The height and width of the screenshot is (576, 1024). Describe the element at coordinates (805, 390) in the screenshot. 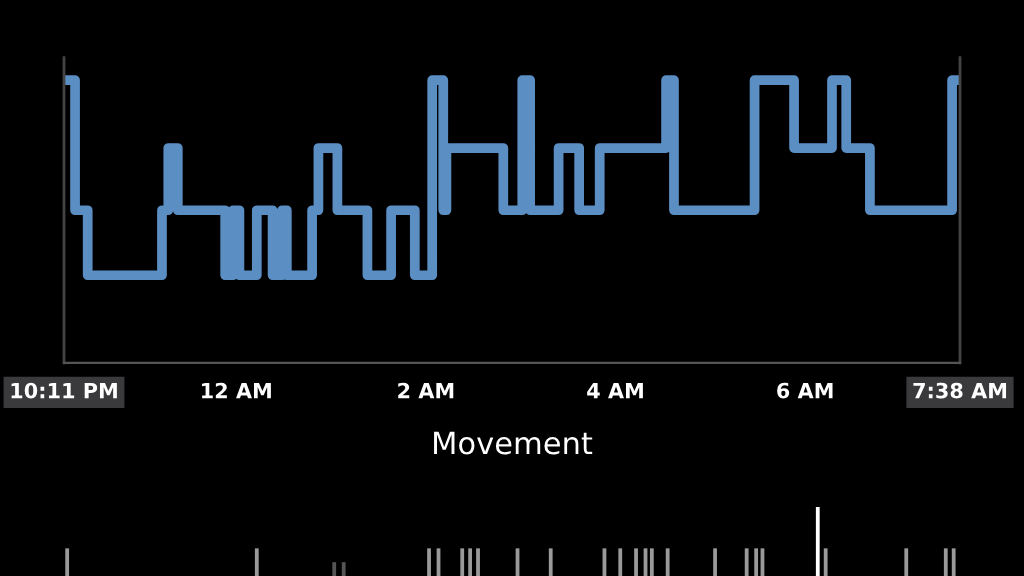

I see `x-tick-label: 6 AM` at that location.